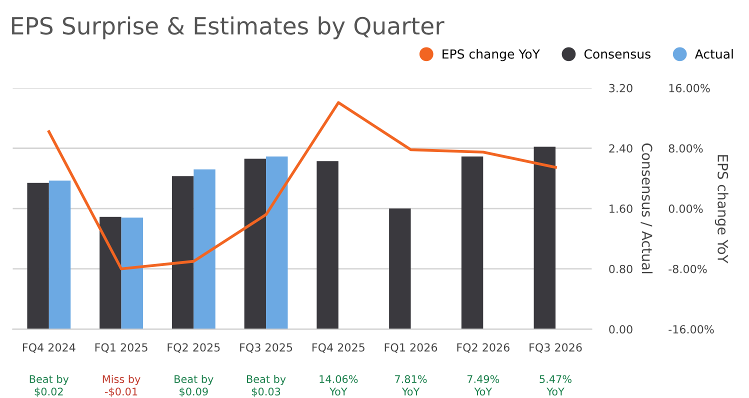 The height and width of the screenshot is (398, 749). I want to click on y2-axis-title: EPS change YoY, so click(721, 209).